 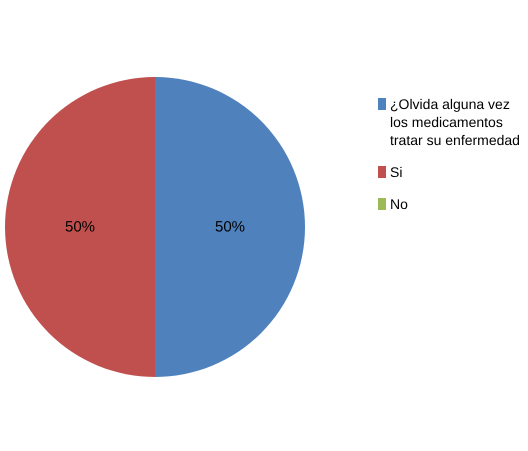 What do you see at coordinates (455, 122) in the screenshot?
I see `legend-label: ¿Olvida alguna vez los medicamentos tratar su enfermedad` at bounding box center [455, 122].